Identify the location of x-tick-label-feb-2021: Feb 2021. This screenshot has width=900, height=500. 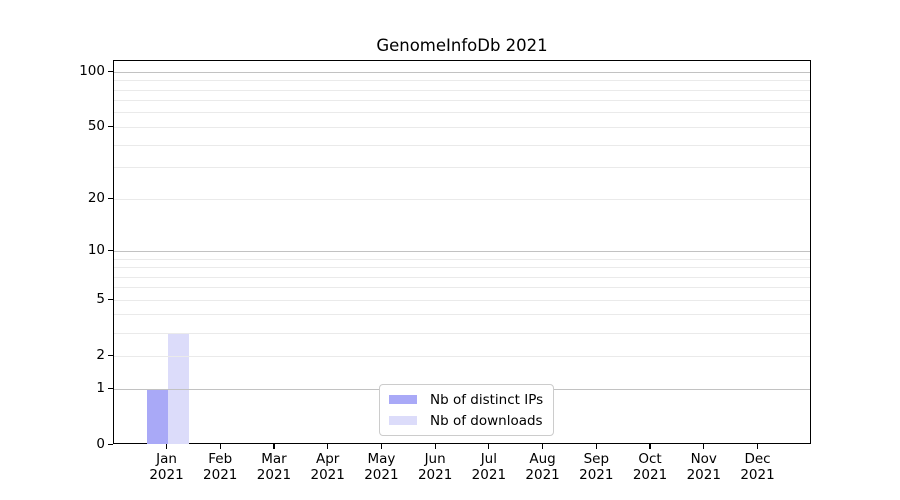
(220, 467).